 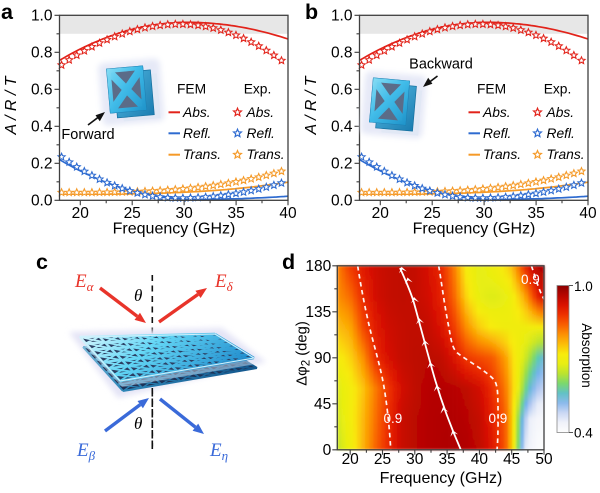 I want to click on svg-text: Δφ2 (deg), so click(x=304, y=353).